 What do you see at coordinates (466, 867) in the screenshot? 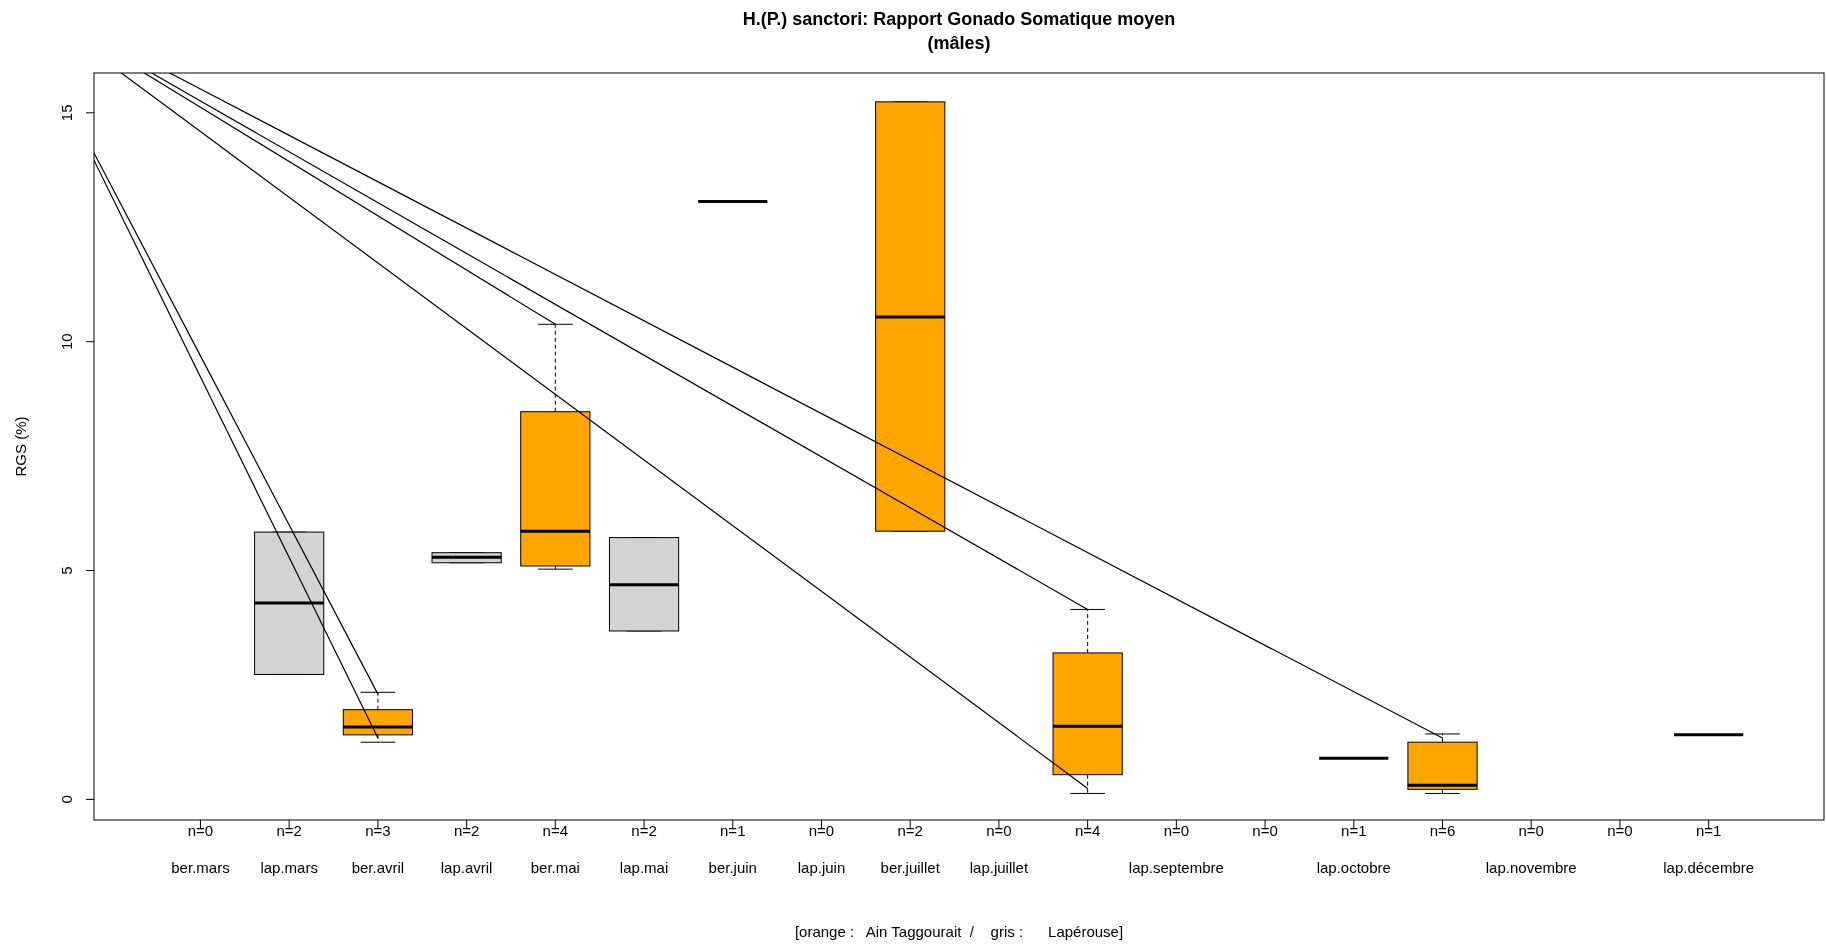
I see `x-tick-label: lap.avril` at bounding box center [466, 867].